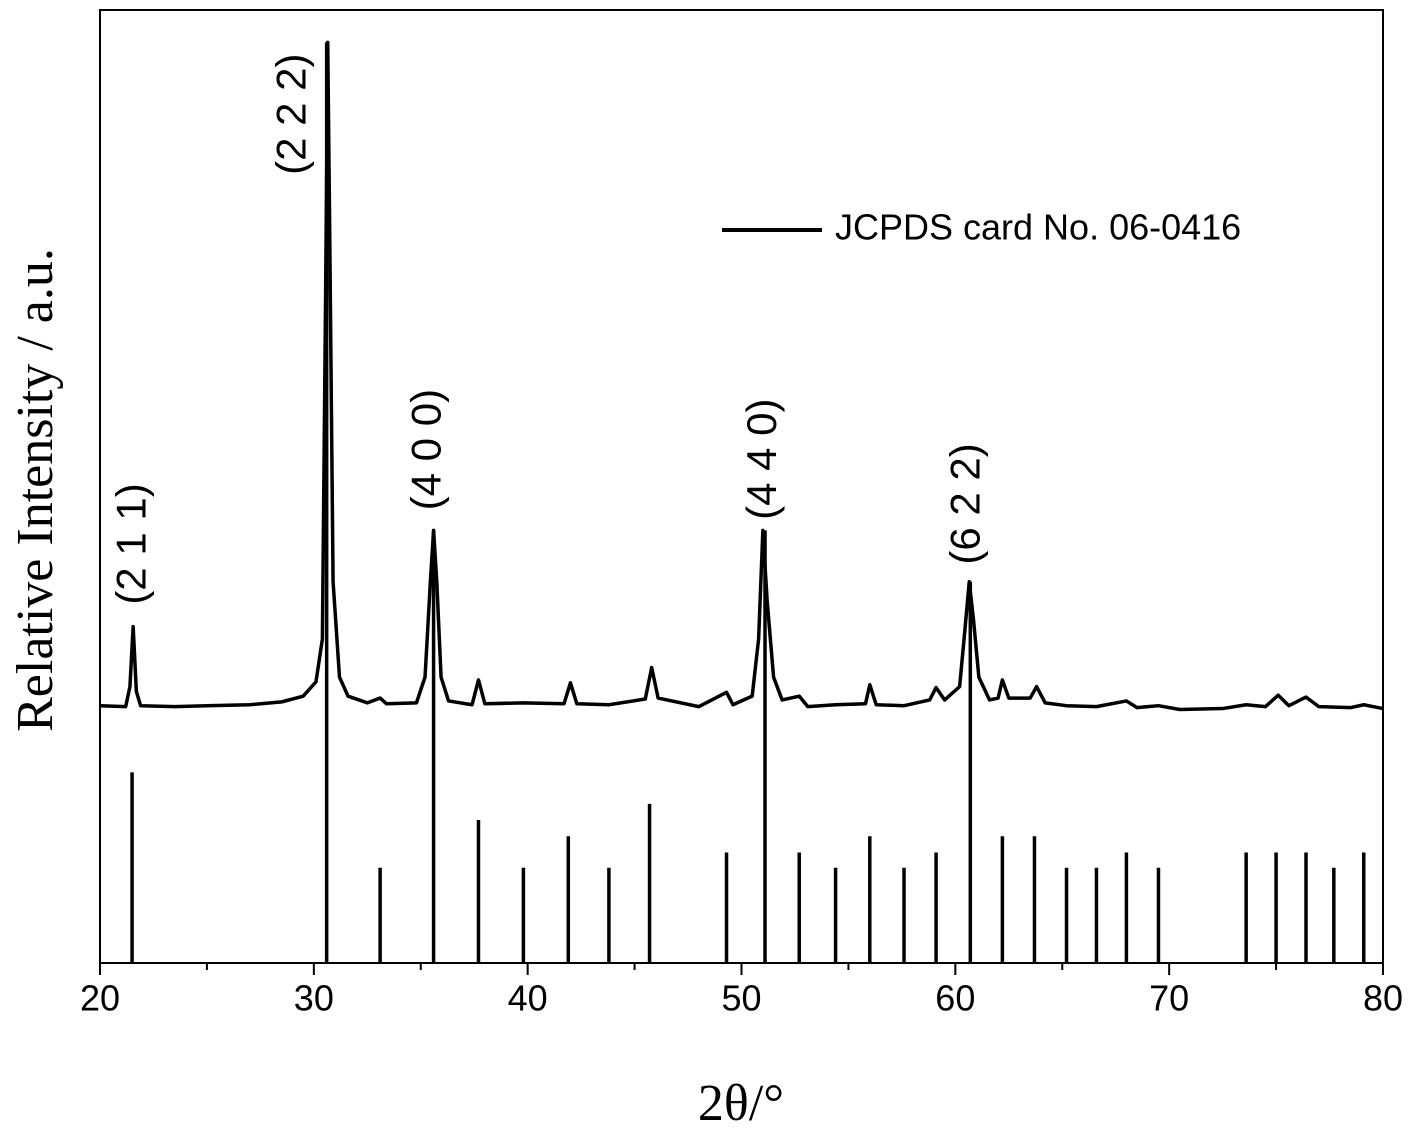 The height and width of the screenshot is (1140, 1418). Describe the element at coordinates (425, 449) in the screenshot. I see `peak-label: (4 0 0)` at that location.